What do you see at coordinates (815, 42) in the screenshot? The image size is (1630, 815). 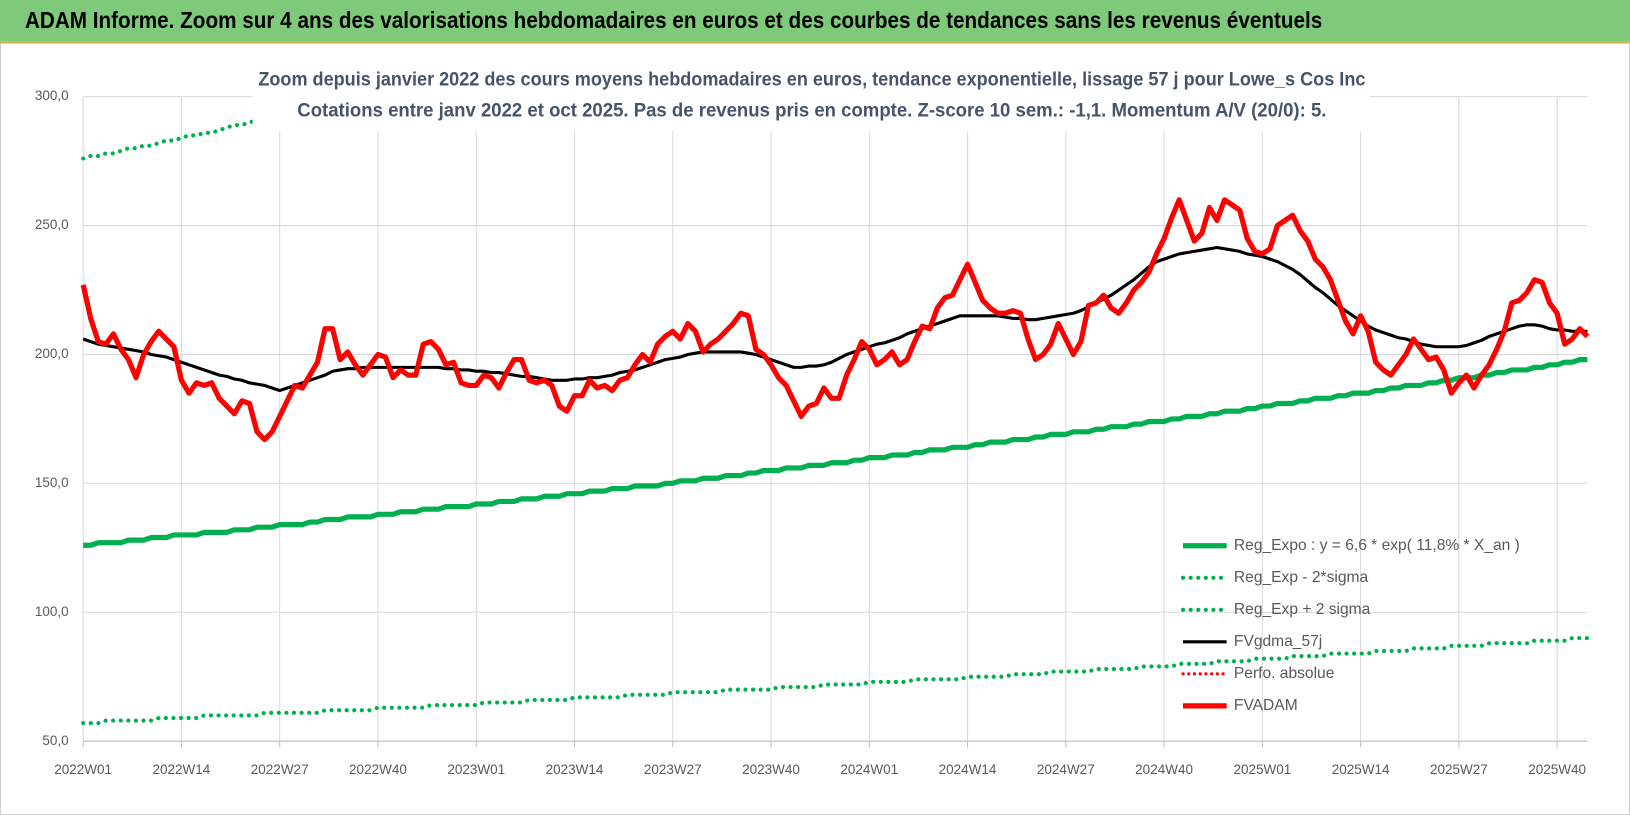 I see `header-rule` at bounding box center [815, 42].